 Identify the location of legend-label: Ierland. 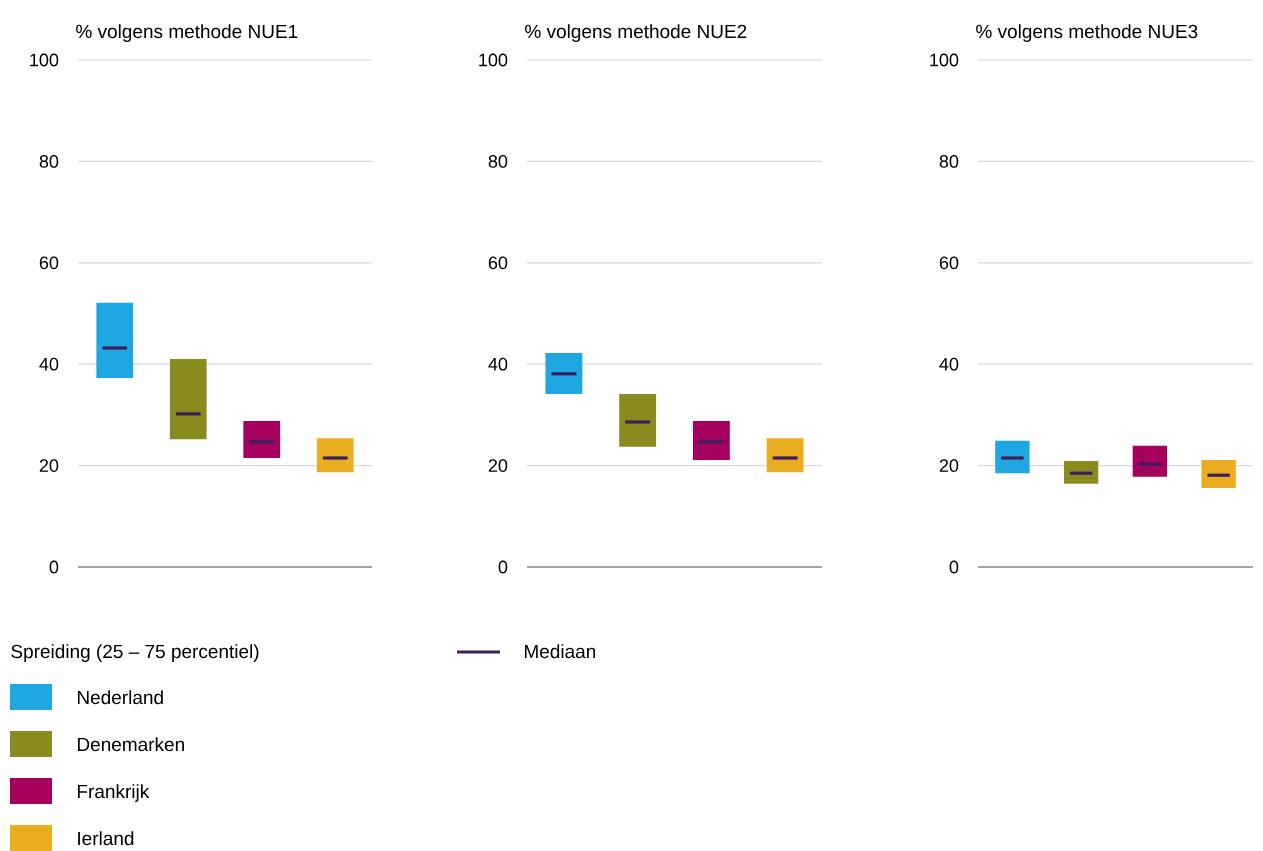
(106, 838).